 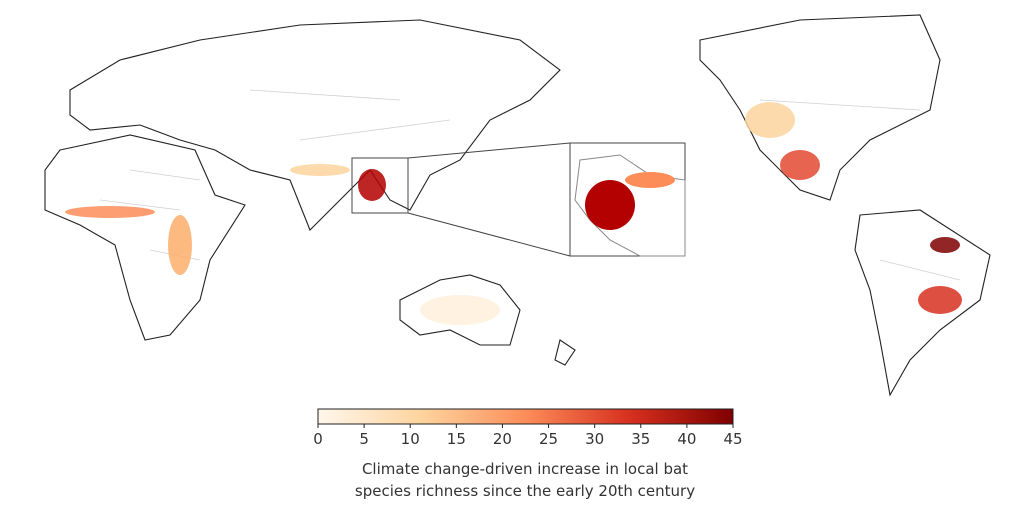 I want to click on colorbar-tick-label: 45, so click(x=732, y=439).